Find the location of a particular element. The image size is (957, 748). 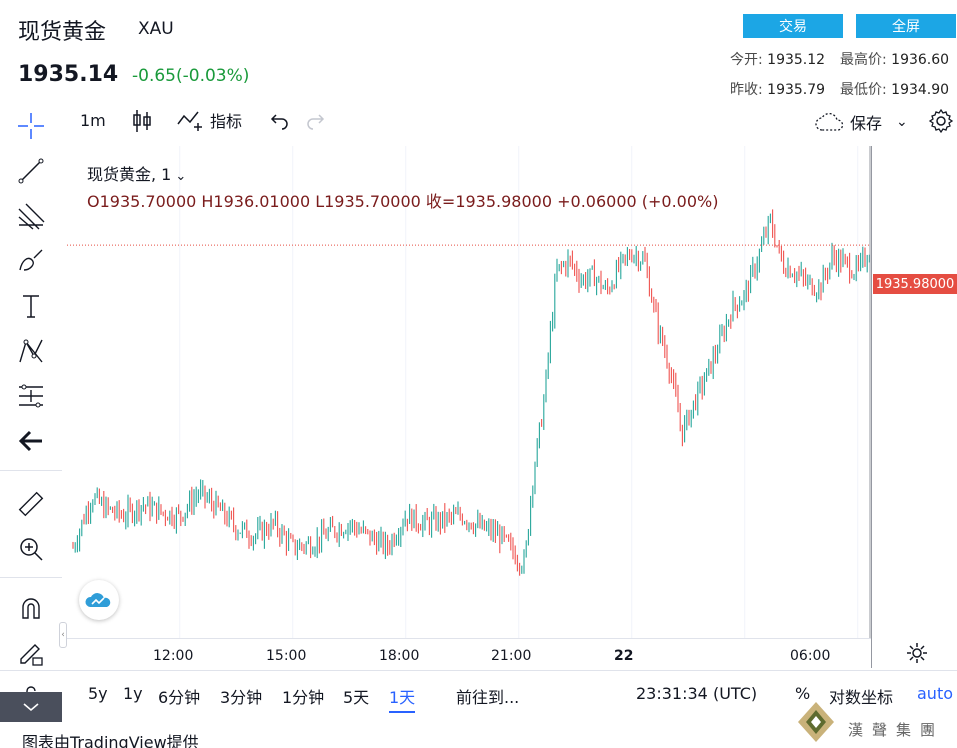

time-axis-label: 12:00 is located at coordinates (173, 656).